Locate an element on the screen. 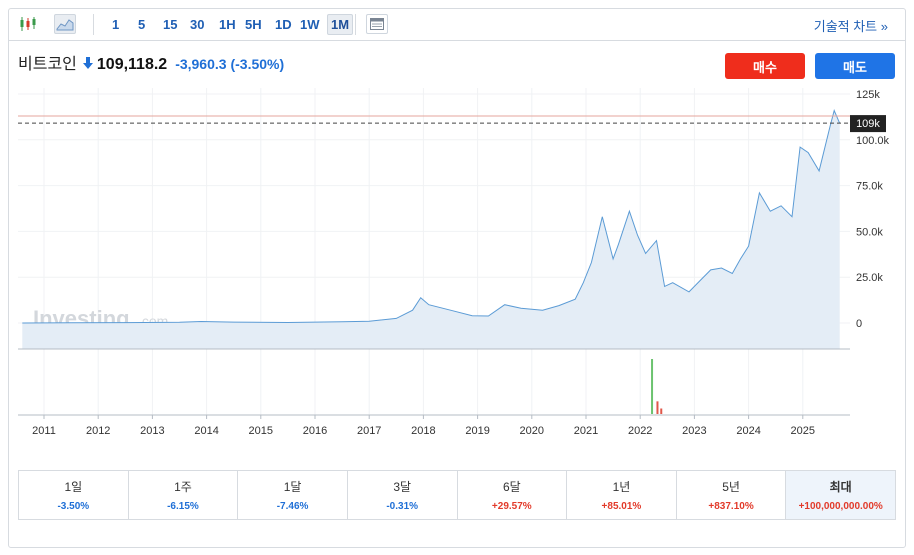 The image size is (914, 555). x-tick-label: 2015 is located at coordinates (261, 431).